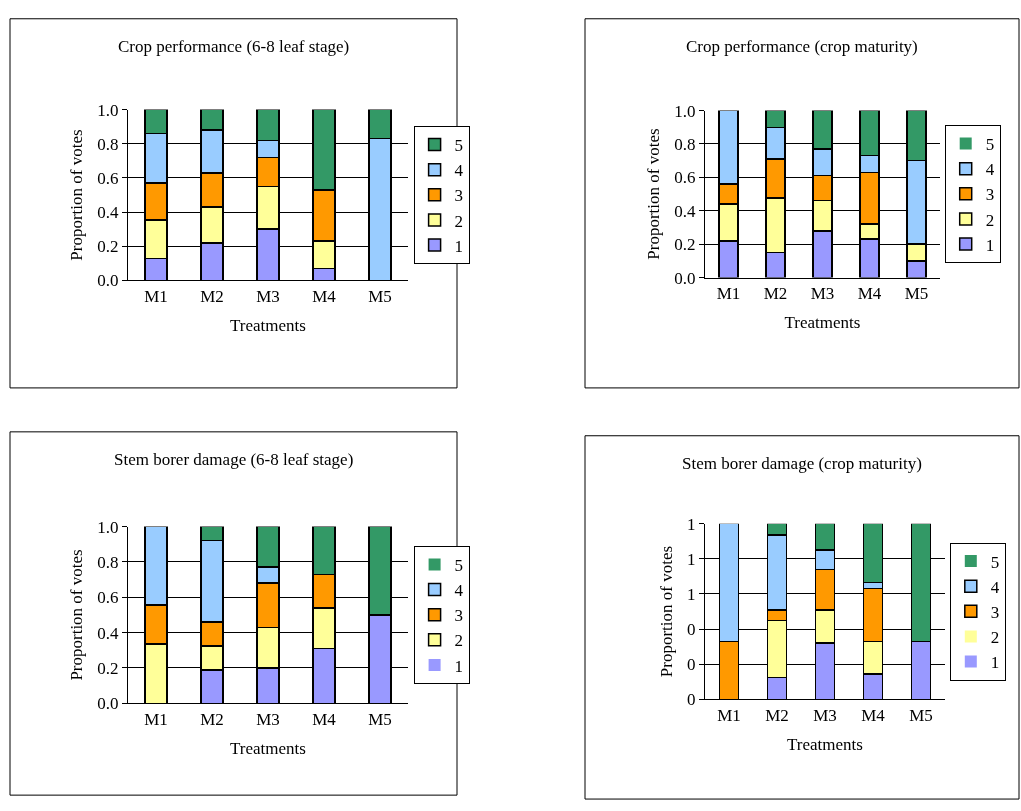  Describe the element at coordinates (802, 46) in the screenshot. I see `chart-title: Crop performance (crop maturity)` at that location.